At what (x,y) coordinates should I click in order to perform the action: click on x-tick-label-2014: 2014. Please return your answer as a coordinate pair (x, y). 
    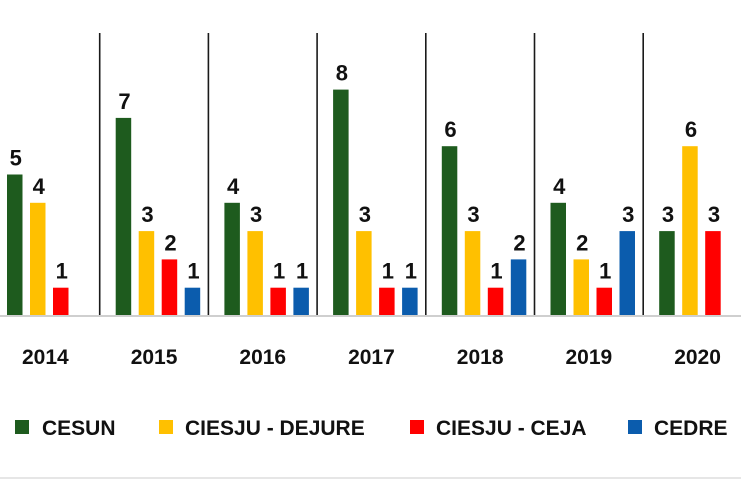
    Looking at the image, I should click on (45, 357).